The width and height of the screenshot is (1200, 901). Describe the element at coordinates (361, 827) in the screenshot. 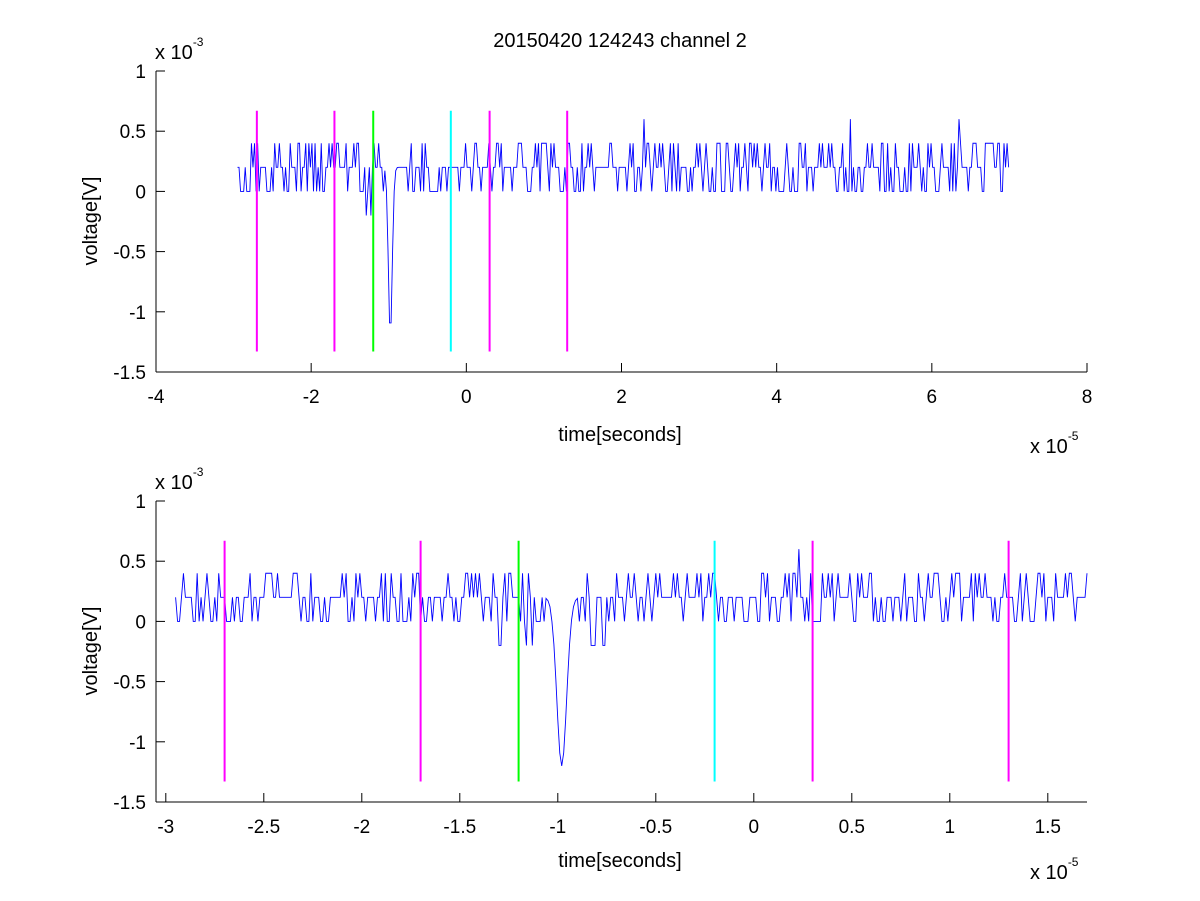

I see `bottom-x-tick-label: -2` at that location.